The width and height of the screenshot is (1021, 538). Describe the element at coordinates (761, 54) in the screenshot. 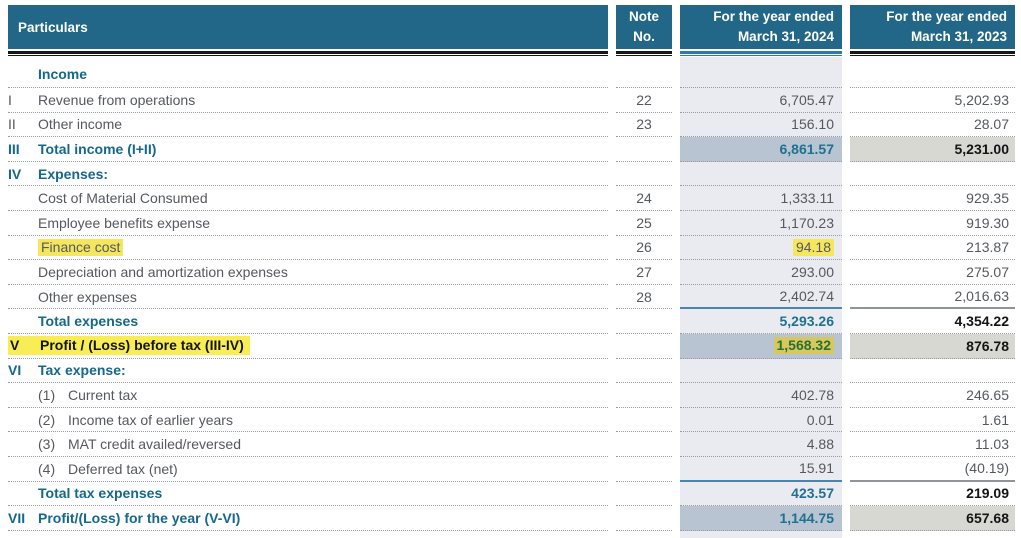

I see `header-underline-teal` at that location.